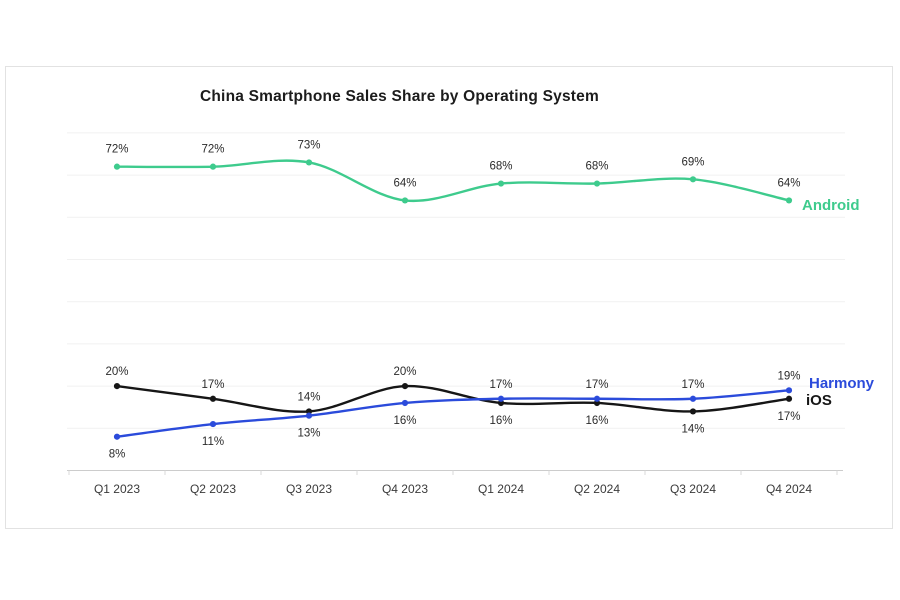 This screenshot has width=900, height=600. I want to click on x-axis-label: Q1 2023, so click(117, 489).